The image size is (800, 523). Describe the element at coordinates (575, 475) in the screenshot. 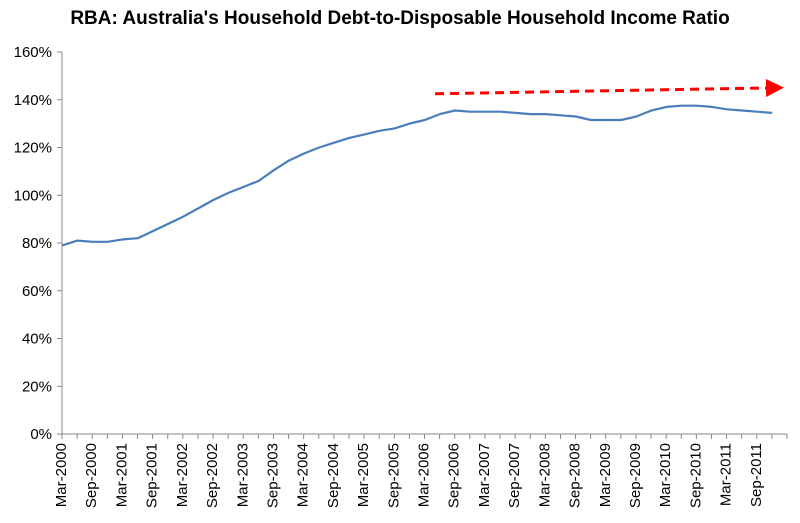

I see `x-tick-label: Sep-2008` at that location.